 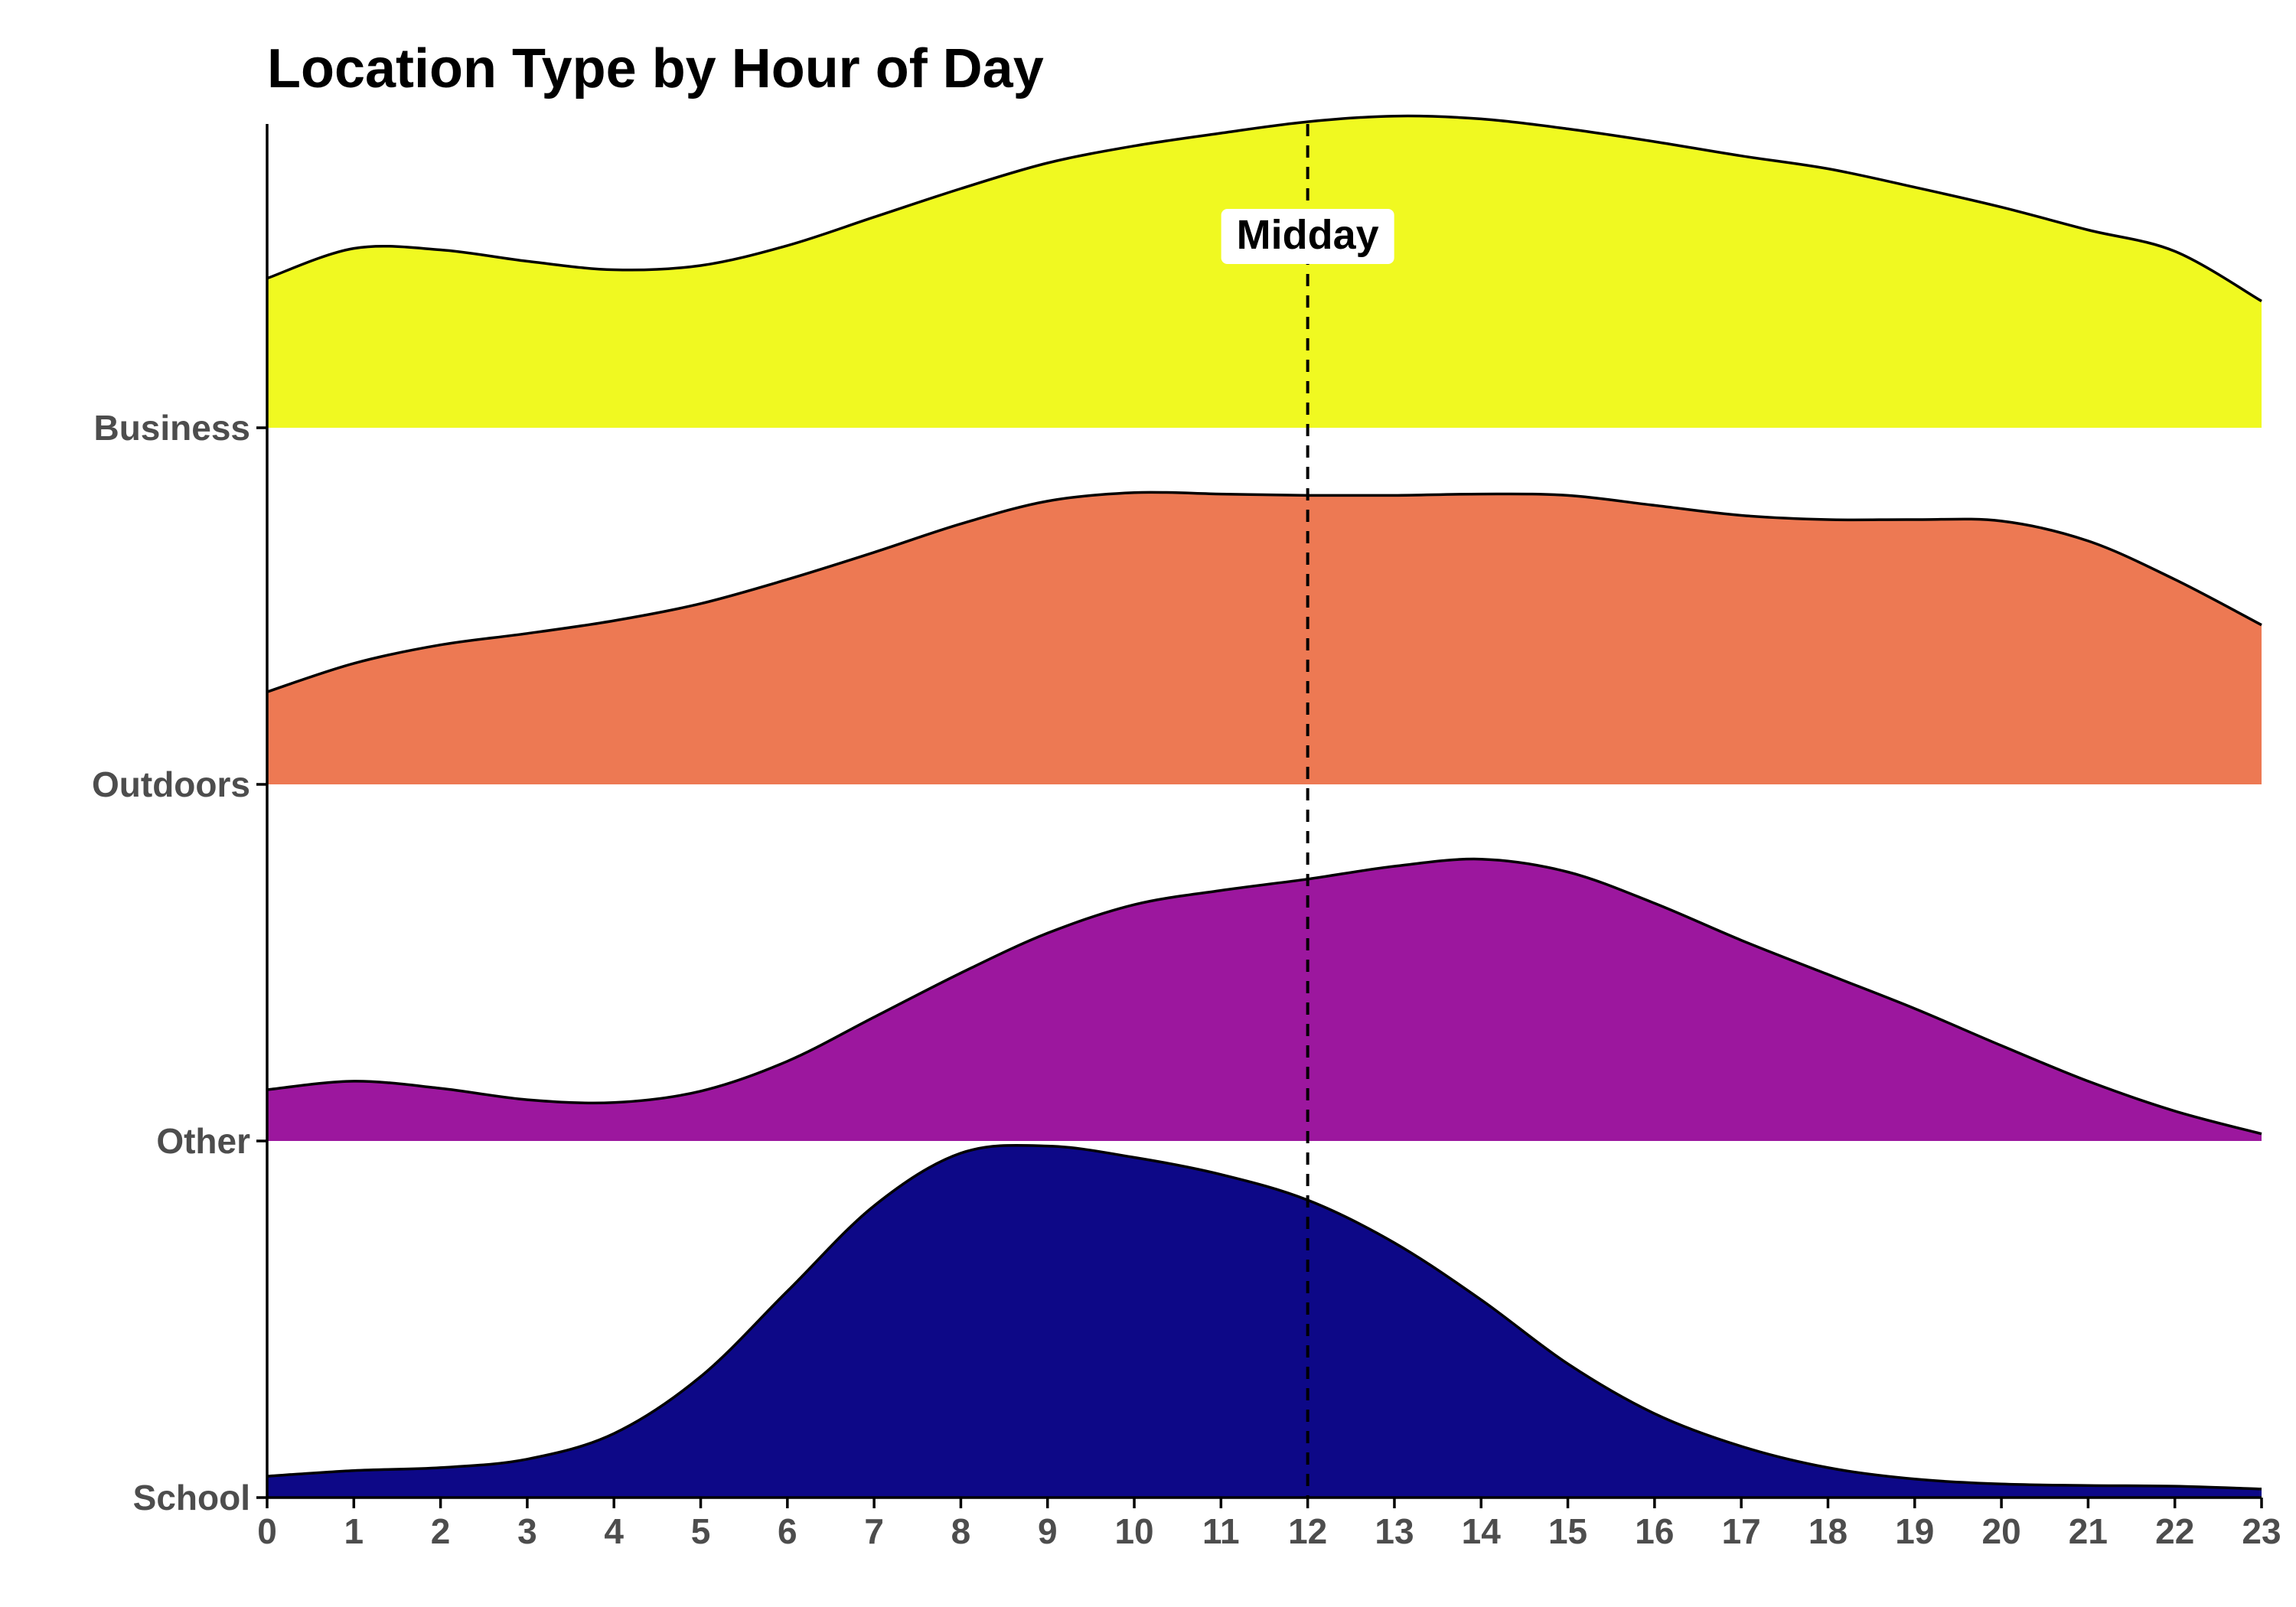 What do you see at coordinates (1133, 1531) in the screenshot?
I see `x-tick-label: 10` at bounding box center [1133, 1531].